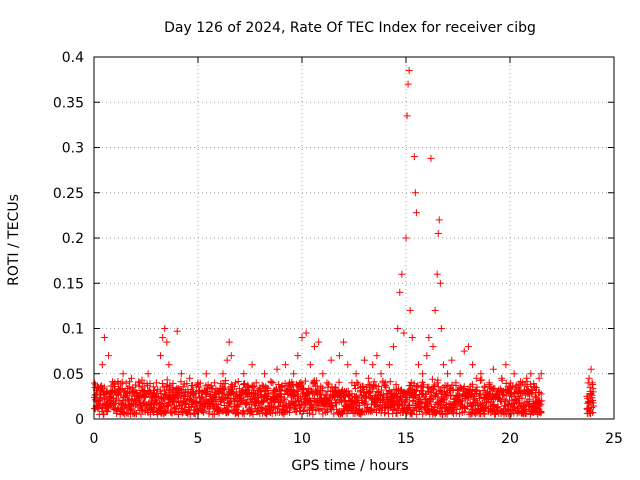  What do you see at coordinates (614, 439) in the screenshot?
I see `x-tick-label: 25` at bounding box center [614, 439].